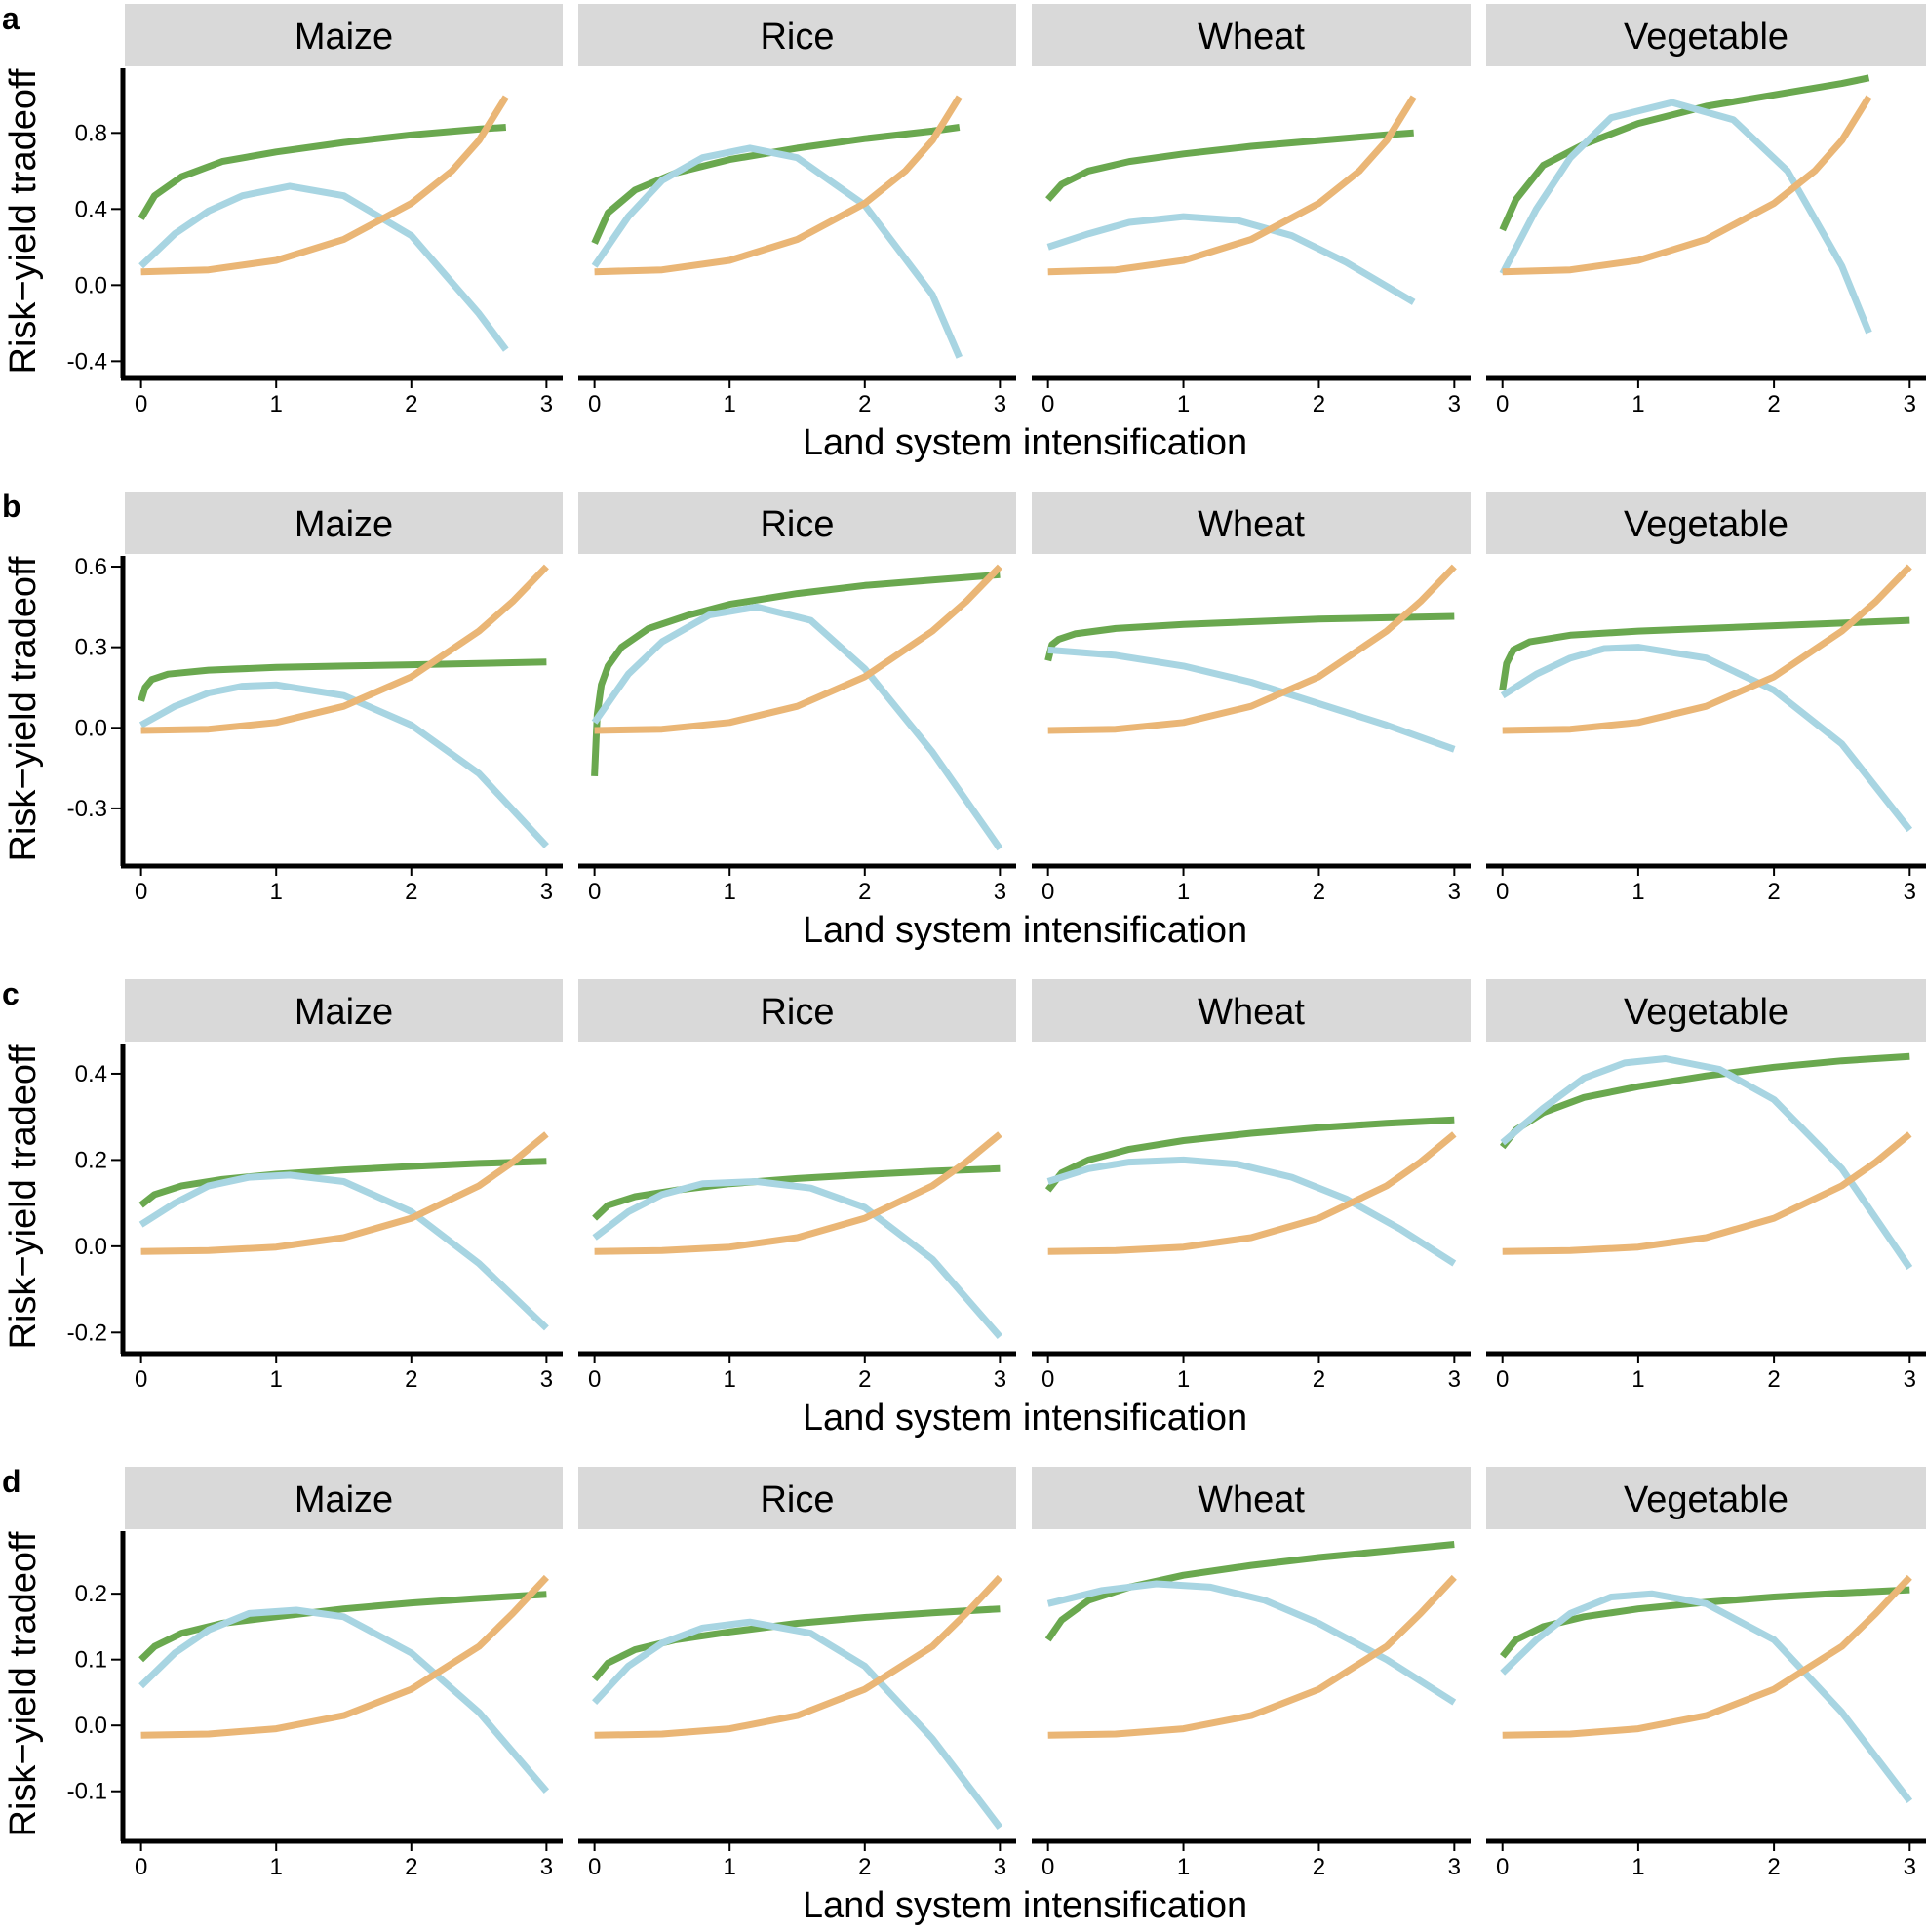  I want to click on y-tick-label: 0.1, so click(91, 1660).